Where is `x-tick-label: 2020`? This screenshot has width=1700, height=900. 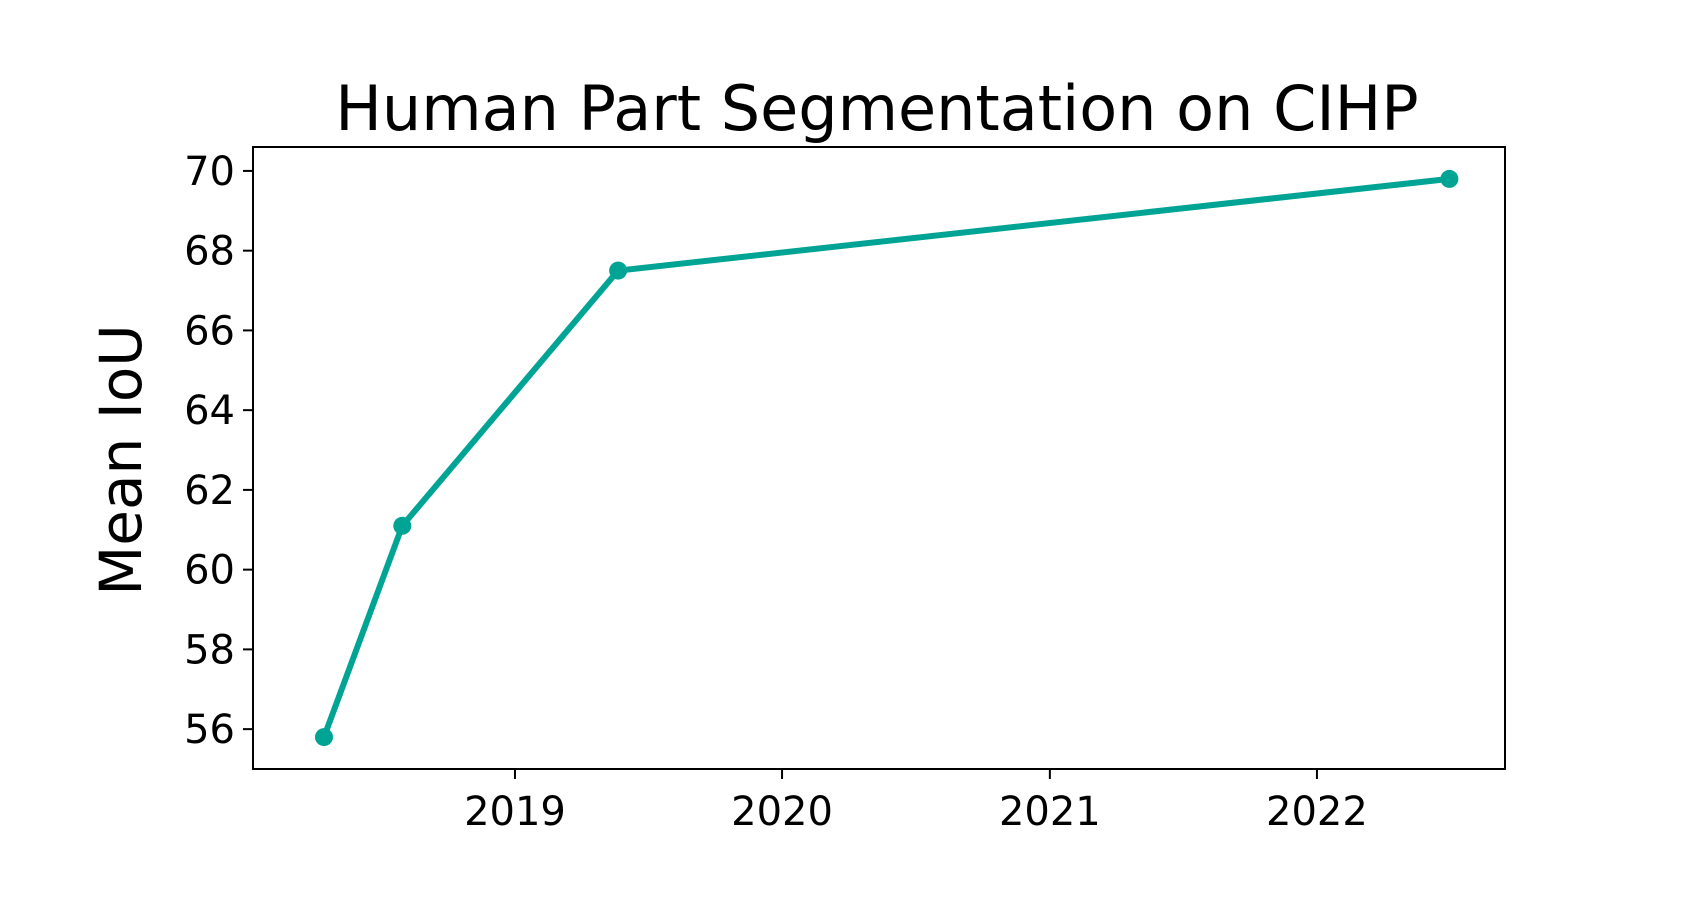 x-tick-label: 2020 is located at coordinates (782, 812).